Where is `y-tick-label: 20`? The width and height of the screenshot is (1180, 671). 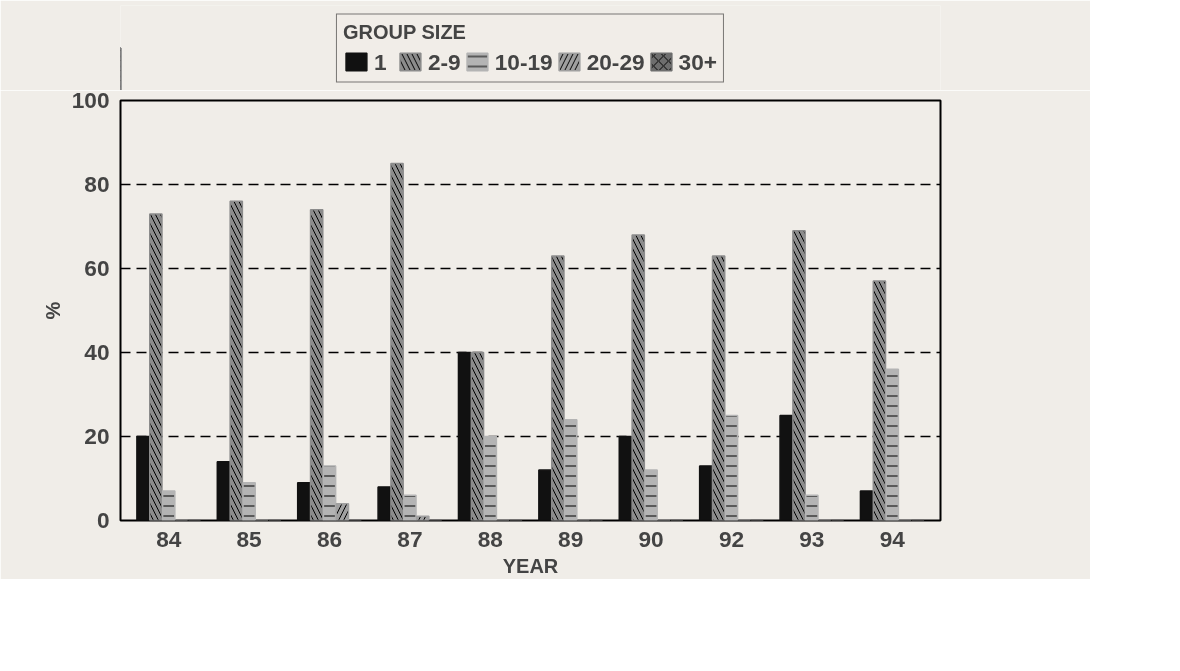 y-tick-label: 20 is located at coordinates (97, 436).